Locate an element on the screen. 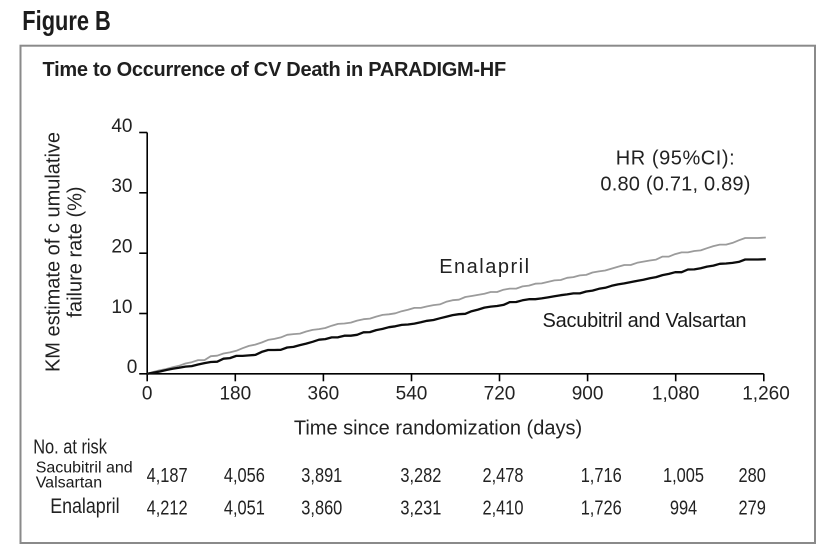  svg-text: 3,231 is located at coordinates (420, 507).